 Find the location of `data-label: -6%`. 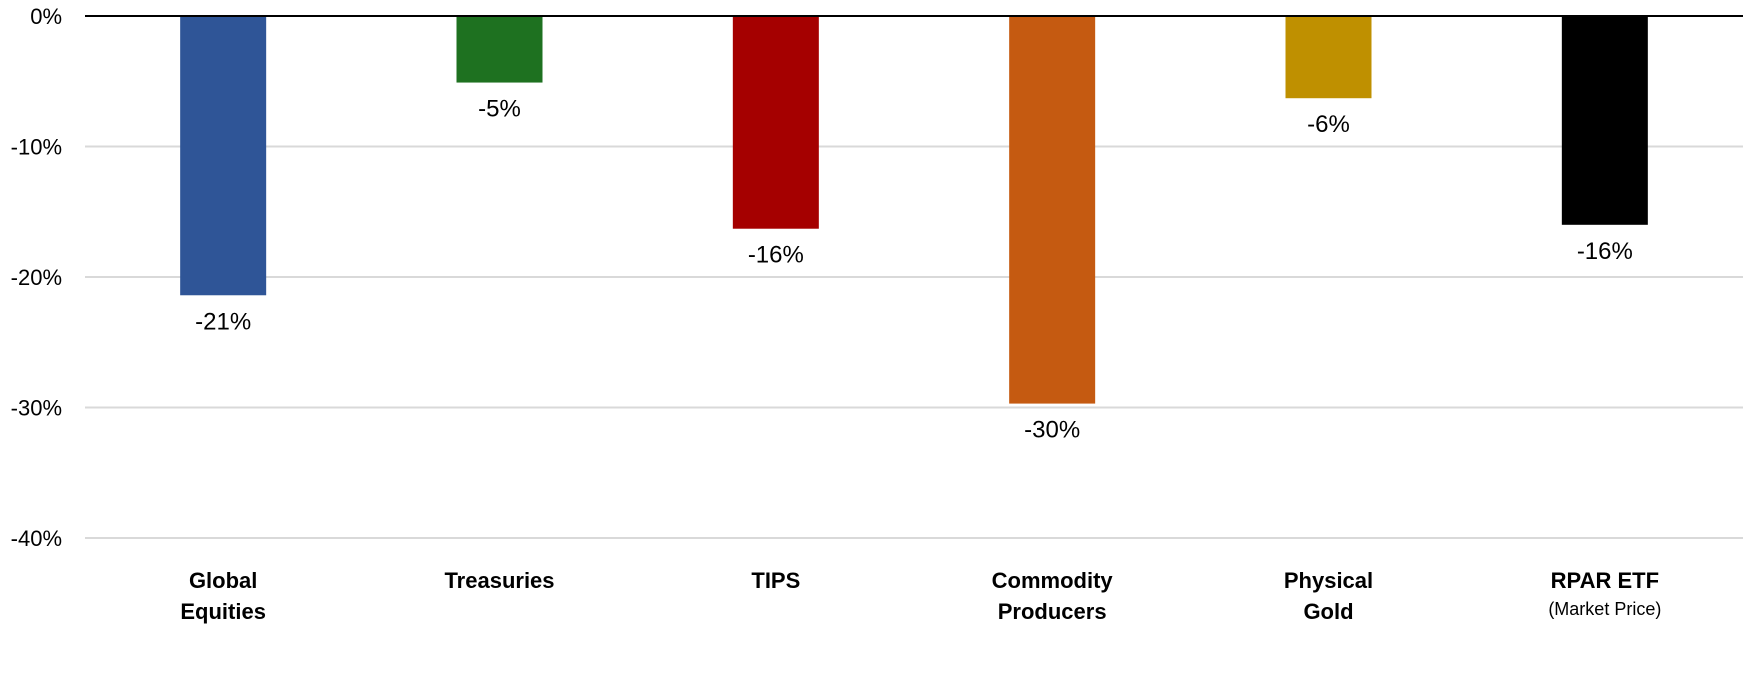

data-label: -6% is located at coordinates (1328, 124).